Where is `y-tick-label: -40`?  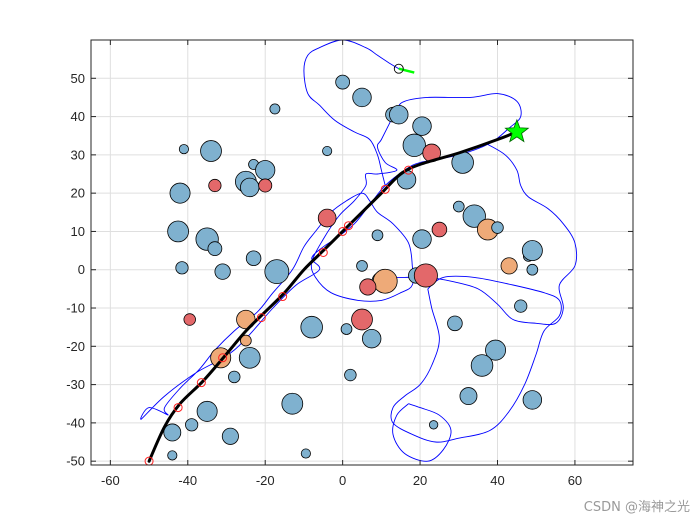 y-tick-label: -40 is located at coordinates (75, 422).